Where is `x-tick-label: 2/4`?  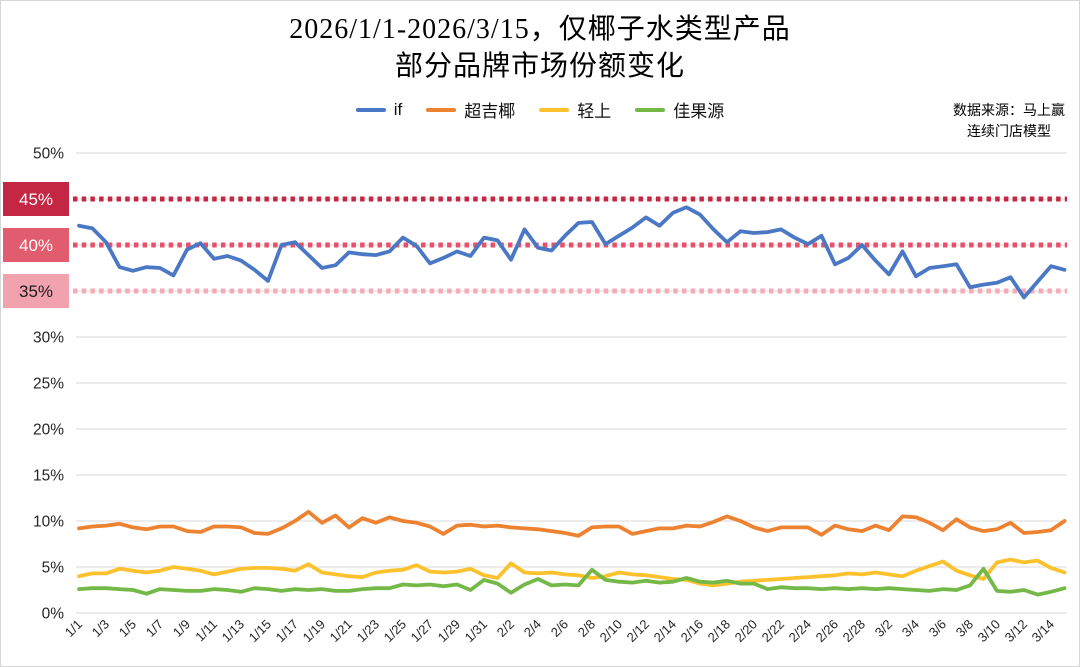
x-tick-label: 2/4 is located at coordinates (532, 628).